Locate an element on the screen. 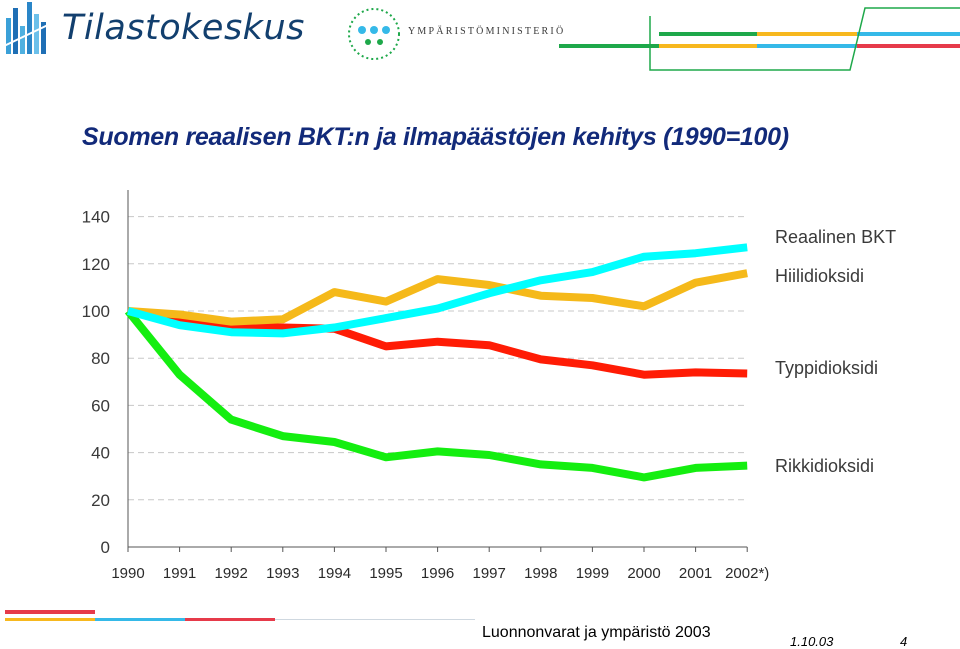  x-tick-label: 1994 is located at coordinates (334, 573).